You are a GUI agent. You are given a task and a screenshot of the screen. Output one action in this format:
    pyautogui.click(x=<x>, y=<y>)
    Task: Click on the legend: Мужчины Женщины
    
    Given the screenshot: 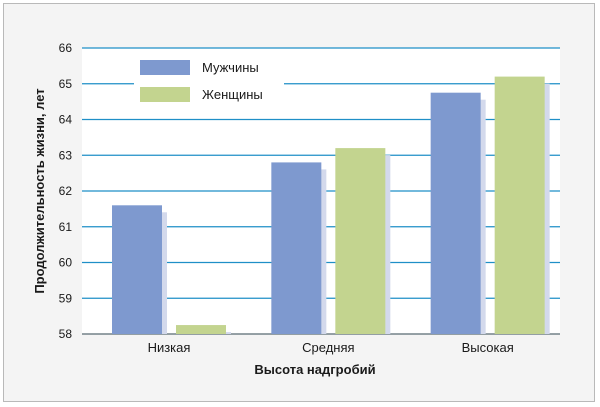 What is the action you would take?
    pyautogui.click(x=209, y=81)
    